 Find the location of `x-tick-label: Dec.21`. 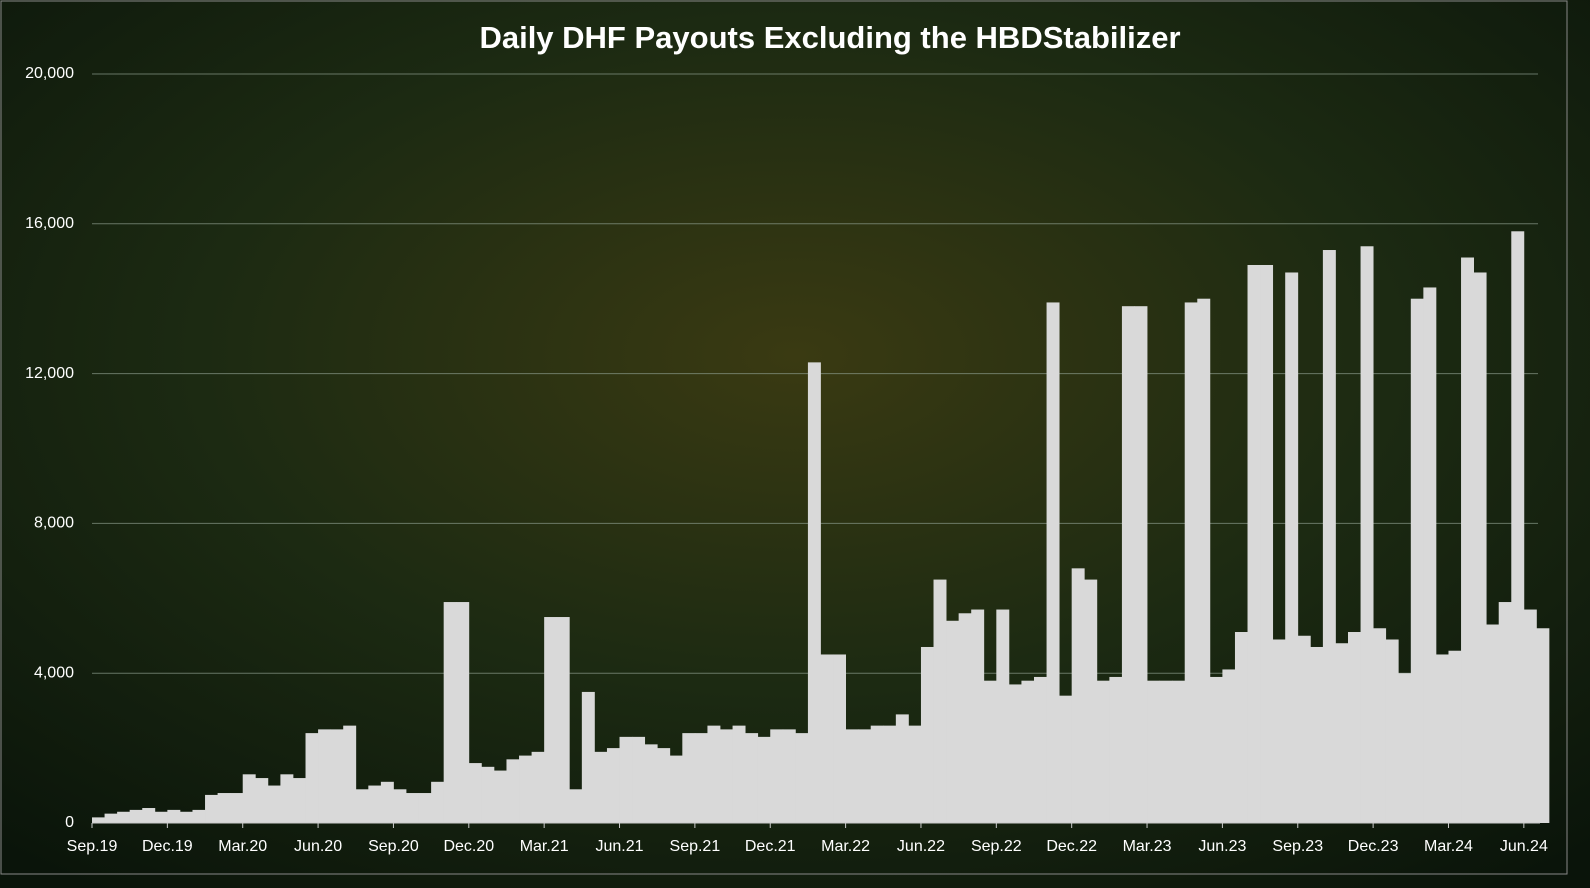

x-tick-label: Dec.21 is located at coordinates (770, 846).